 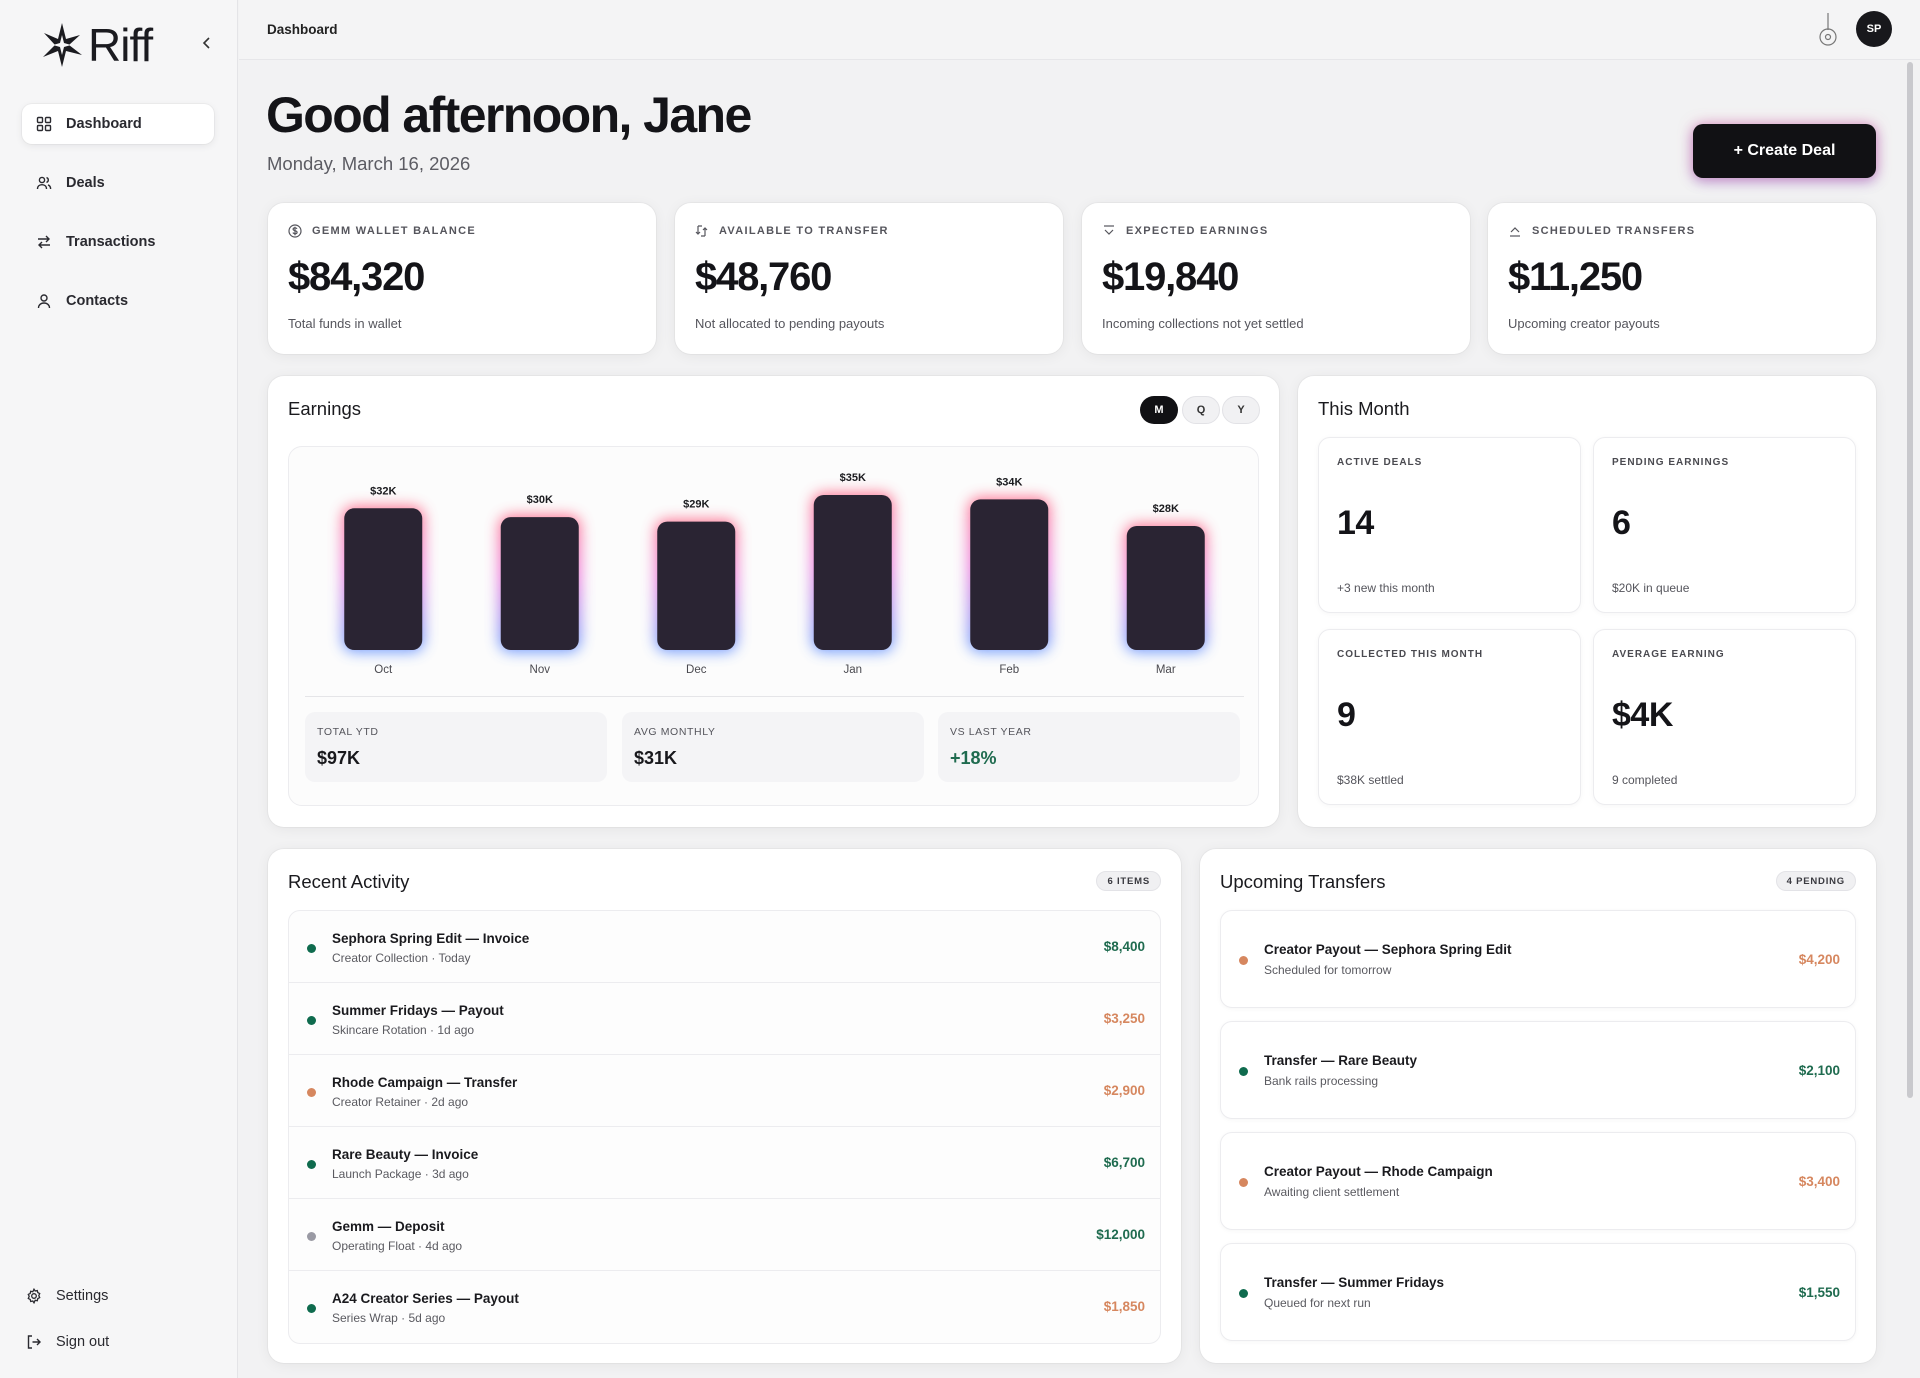 What do you see at coordinates (804, 231) in the screenshot?
I see `stat-label-text: AVAILABLE TO TRANSFER` at bounding box center [804, 231].